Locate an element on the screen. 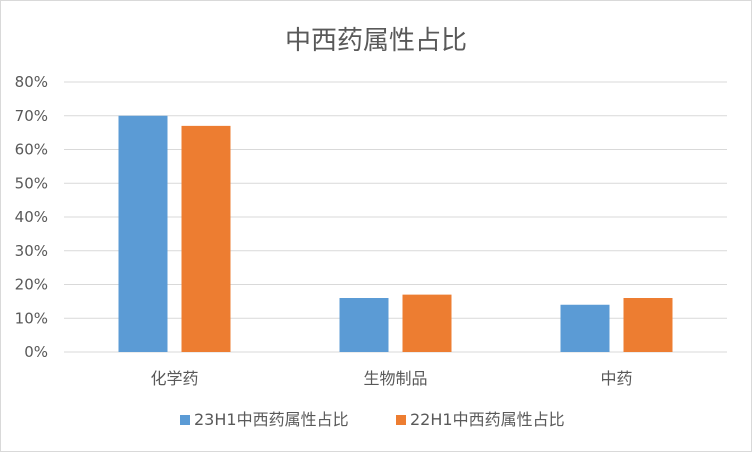 The width and height of the screenshot is (752, 456). legend-label: 23H1中西药属性占比 is located at coordinates (271, 419).